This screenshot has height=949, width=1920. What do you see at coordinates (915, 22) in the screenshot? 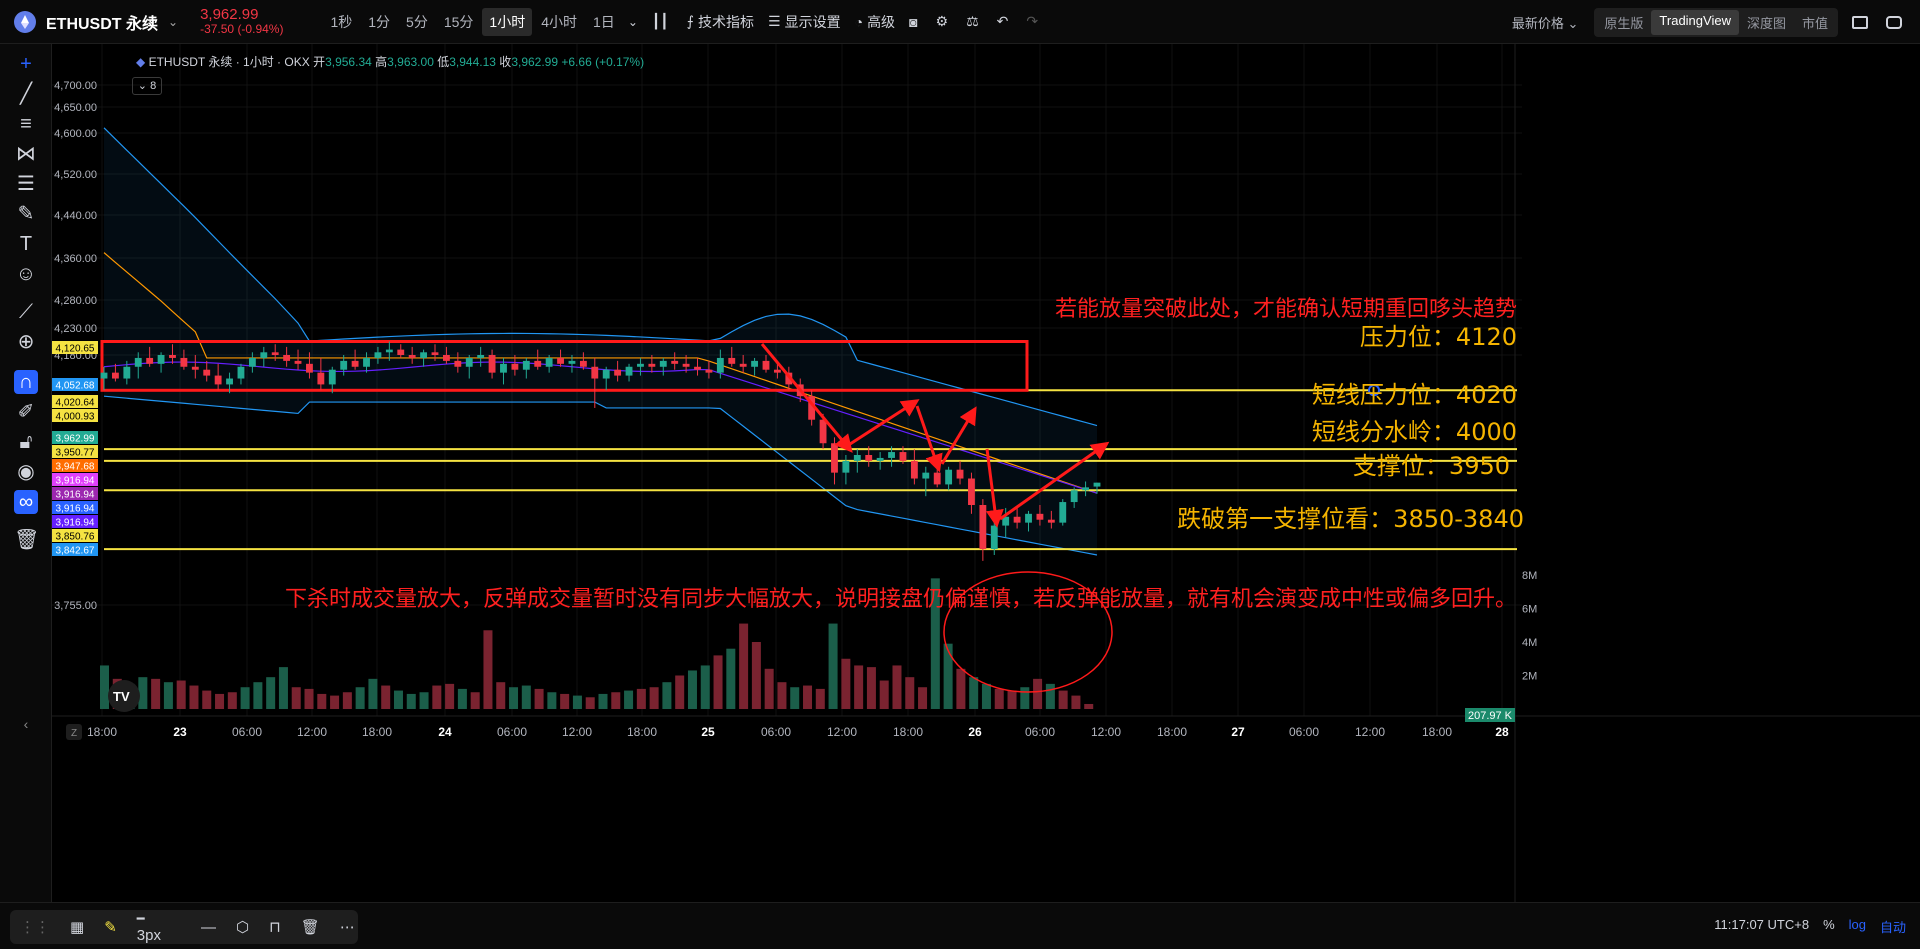
I see `snapshot-button: ◙` at bounding box center [915, 22].